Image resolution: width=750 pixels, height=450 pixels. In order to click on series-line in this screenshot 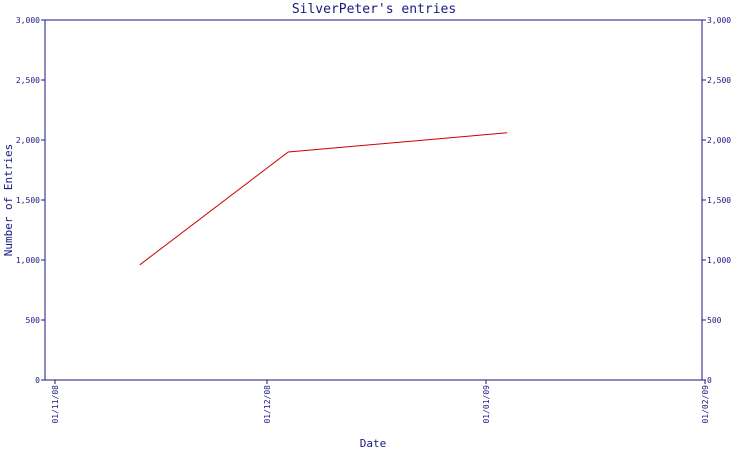, I will do `click(323, 199)`.